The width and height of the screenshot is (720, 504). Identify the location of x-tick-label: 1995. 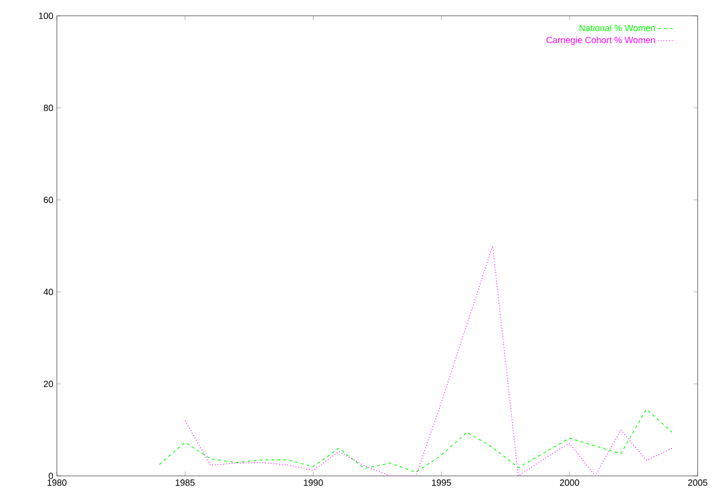
(441, 482).